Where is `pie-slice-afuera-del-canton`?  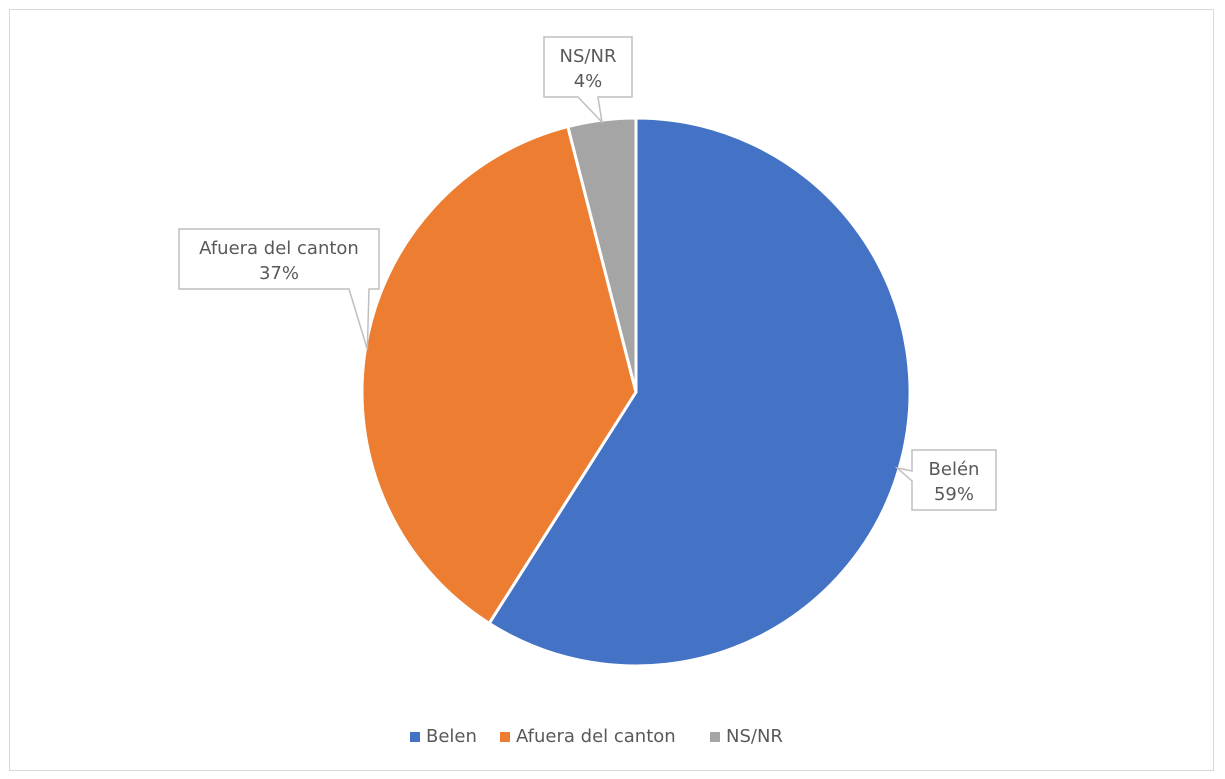 pie-slice-afuera-del-canton is located at coordinates (499, 375).